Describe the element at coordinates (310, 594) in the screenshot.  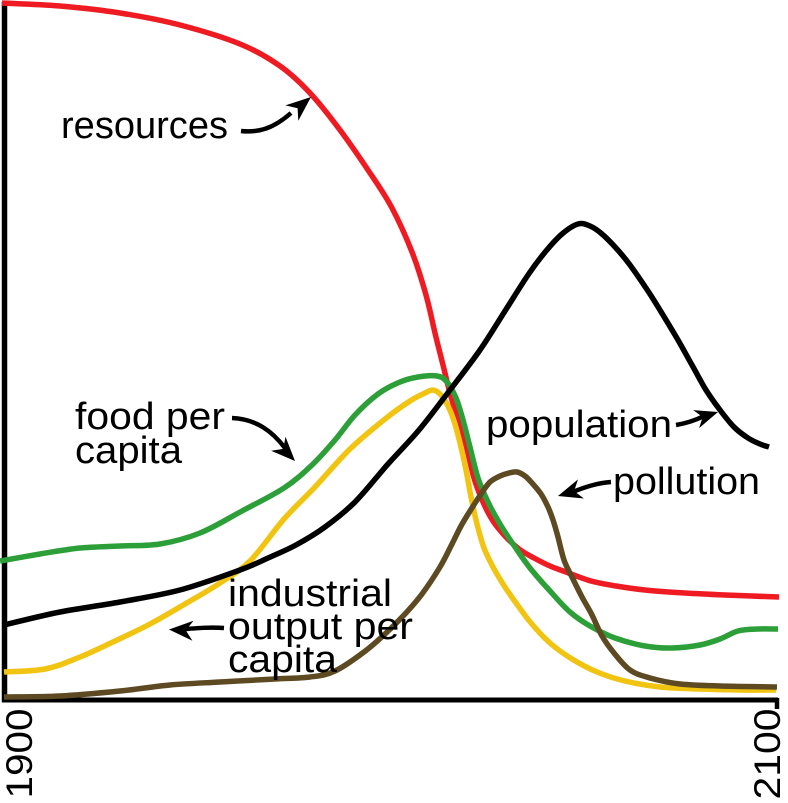
I see `svg-text: industrial` at that location.